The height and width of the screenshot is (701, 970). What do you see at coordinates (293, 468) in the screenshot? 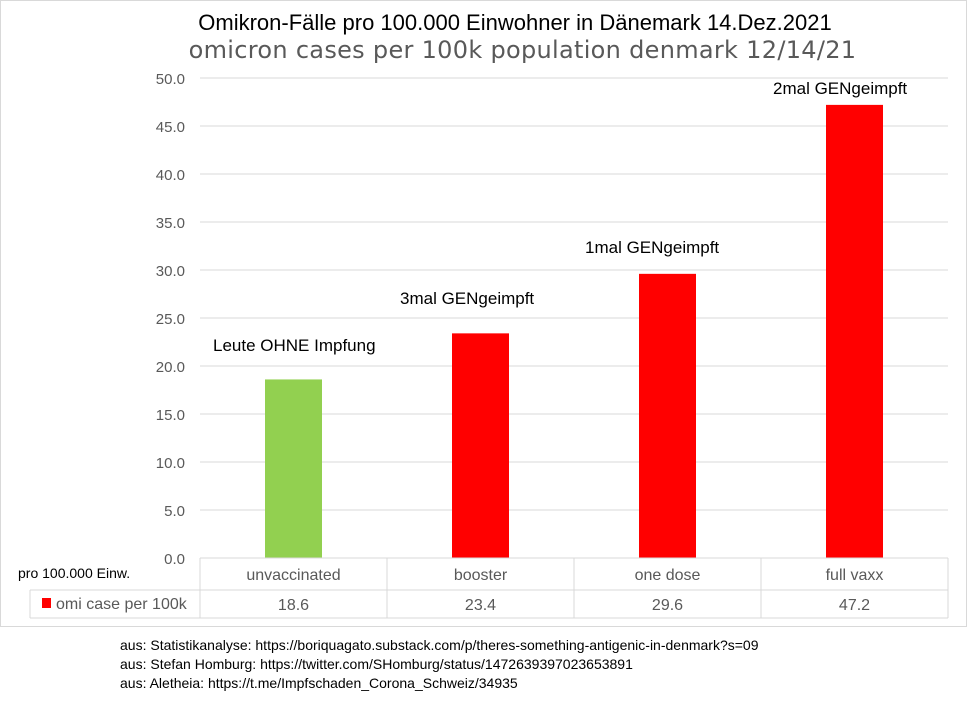
I see `bar-unvaccinated` at bounding box center [293, 468].